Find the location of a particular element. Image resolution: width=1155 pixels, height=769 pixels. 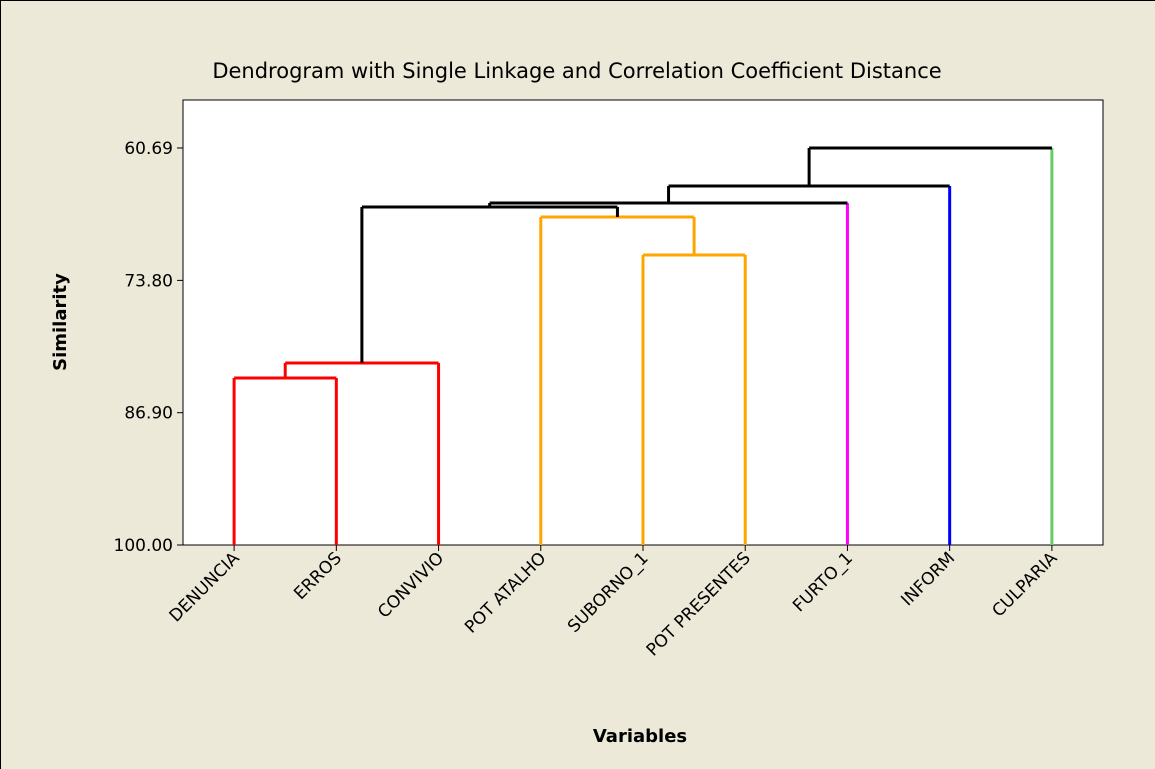

y-axis-label: Similarity is located at coordinates (60, 322).